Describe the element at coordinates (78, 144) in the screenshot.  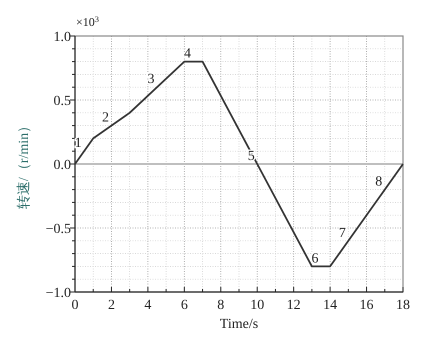
I see `annotation: 1` at that location.